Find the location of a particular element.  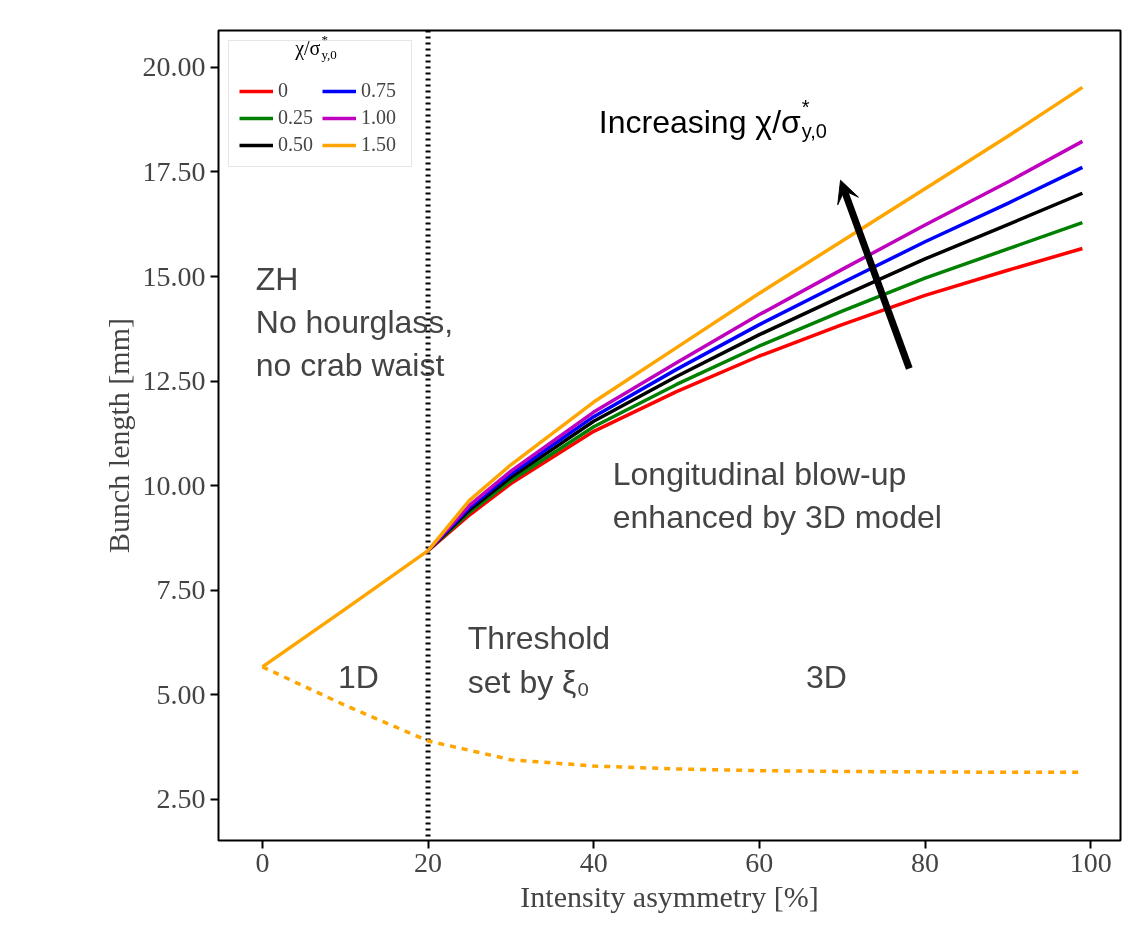

annotation: ZH No hourglass, no crab waist is located at coordinates (354, 322).